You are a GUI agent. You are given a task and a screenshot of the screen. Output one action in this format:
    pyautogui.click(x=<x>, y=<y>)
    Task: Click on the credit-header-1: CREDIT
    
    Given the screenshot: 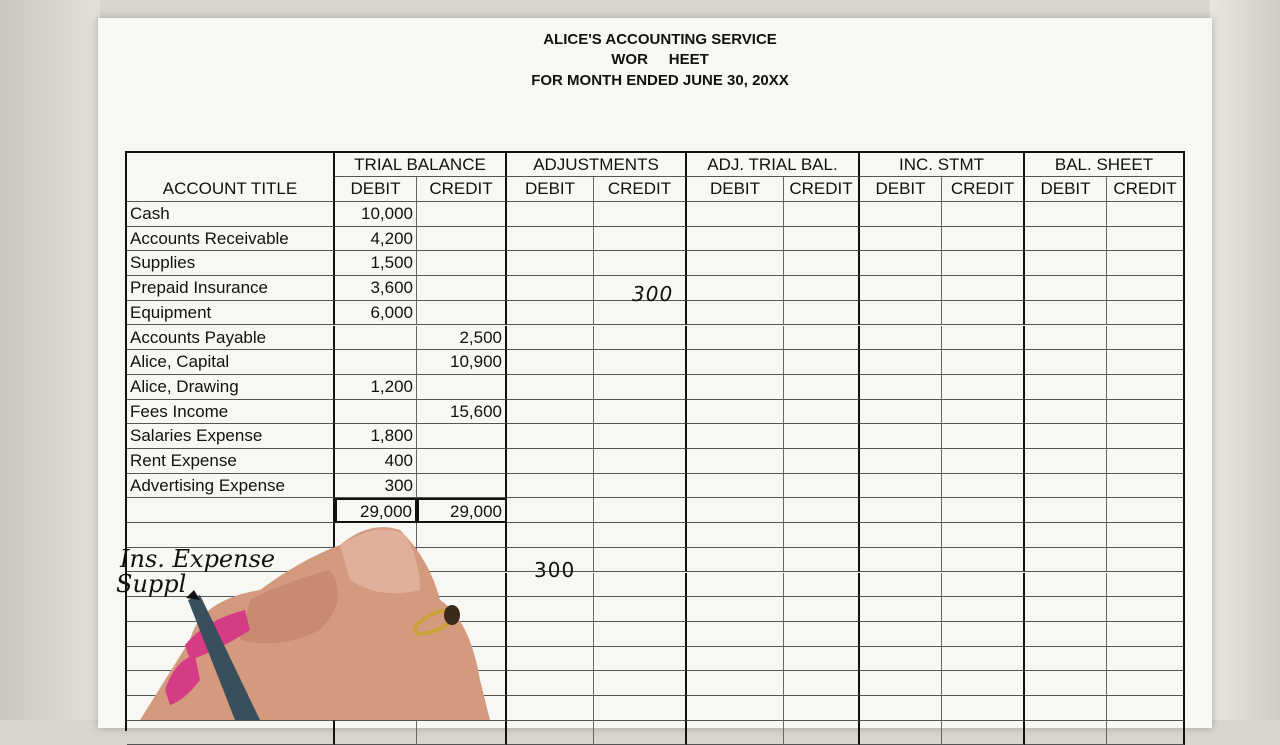 What is the action you would take?
    pyautogui.click(x=640, y=189)
    